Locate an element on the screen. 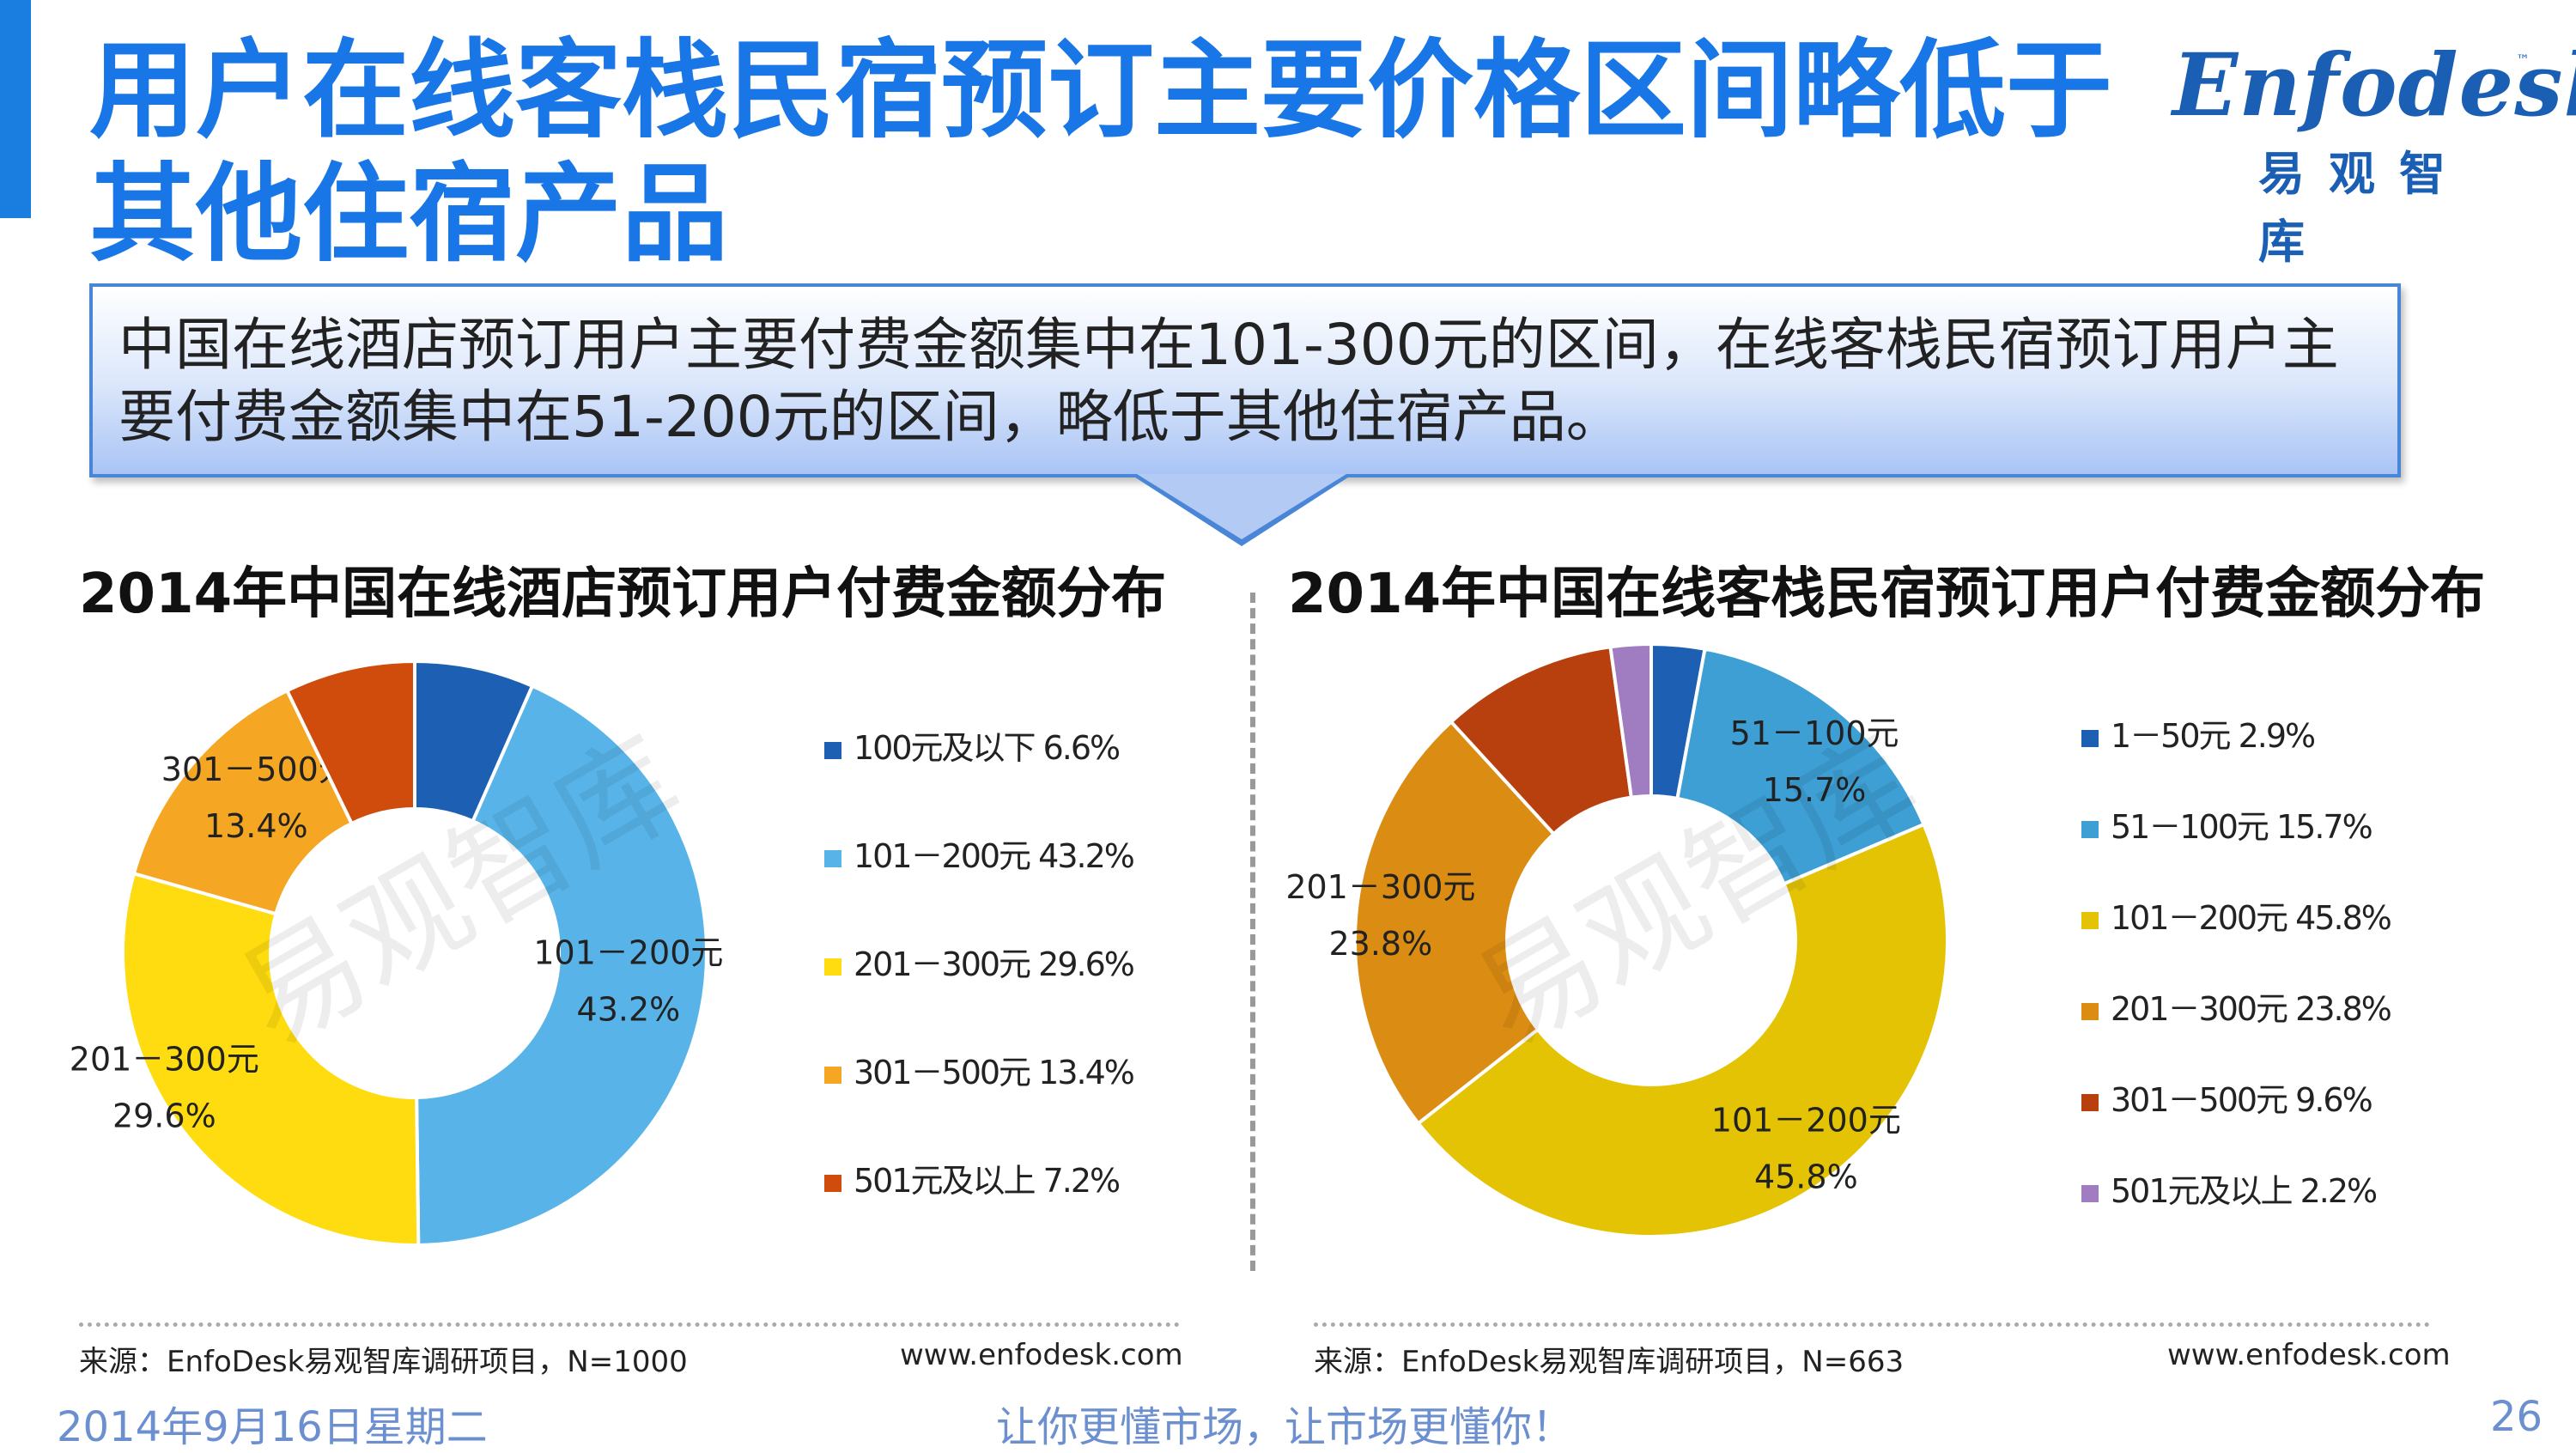  legend-item: 301－500元 9.6% is located at coordinates (2227, 1097).